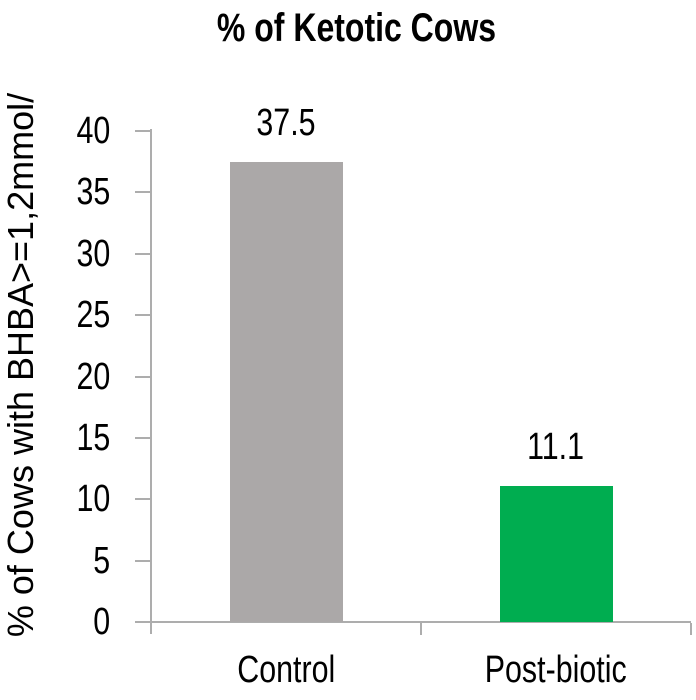 The image size is (696, 700). What do you see at coordinates (55, 192) in the screenshot?
I see `y-axis-tick-label: 35` at bounding box center [55, 192].